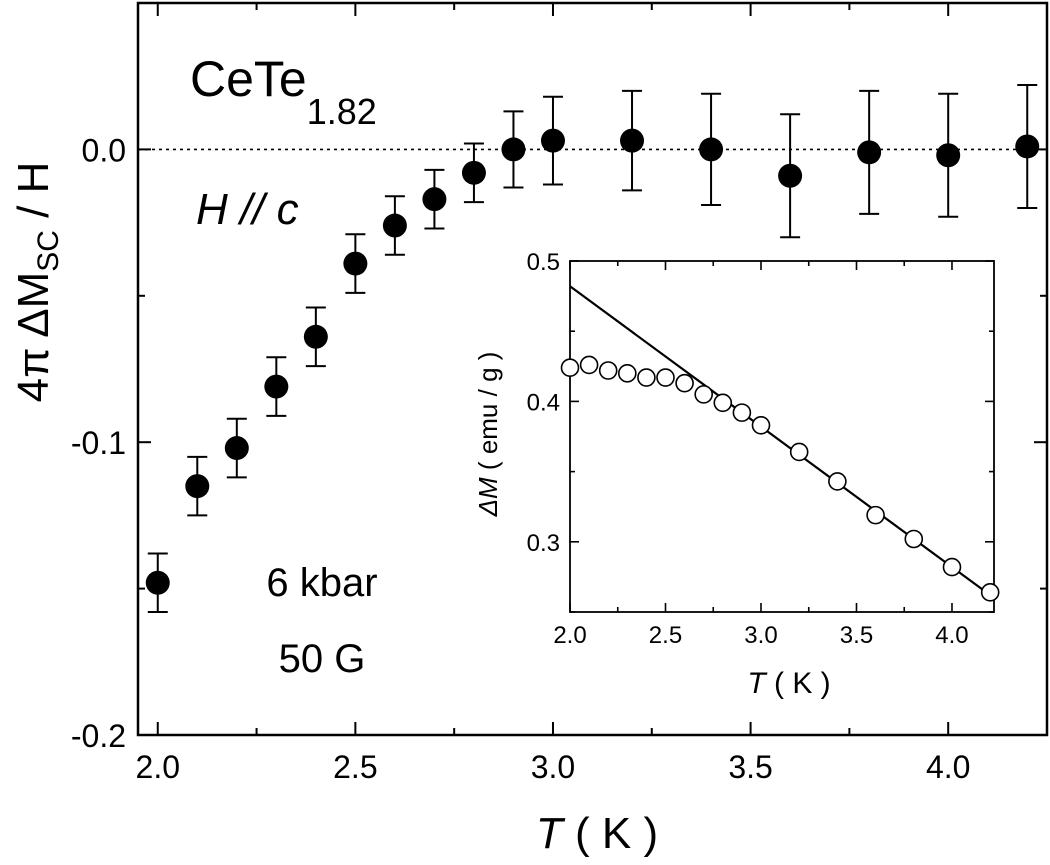  What do you see at coordinates (37, 282) in the screenshot?
I see `y-axis-title: 4π ΔMSC / H` at bounding box center [37, 282].